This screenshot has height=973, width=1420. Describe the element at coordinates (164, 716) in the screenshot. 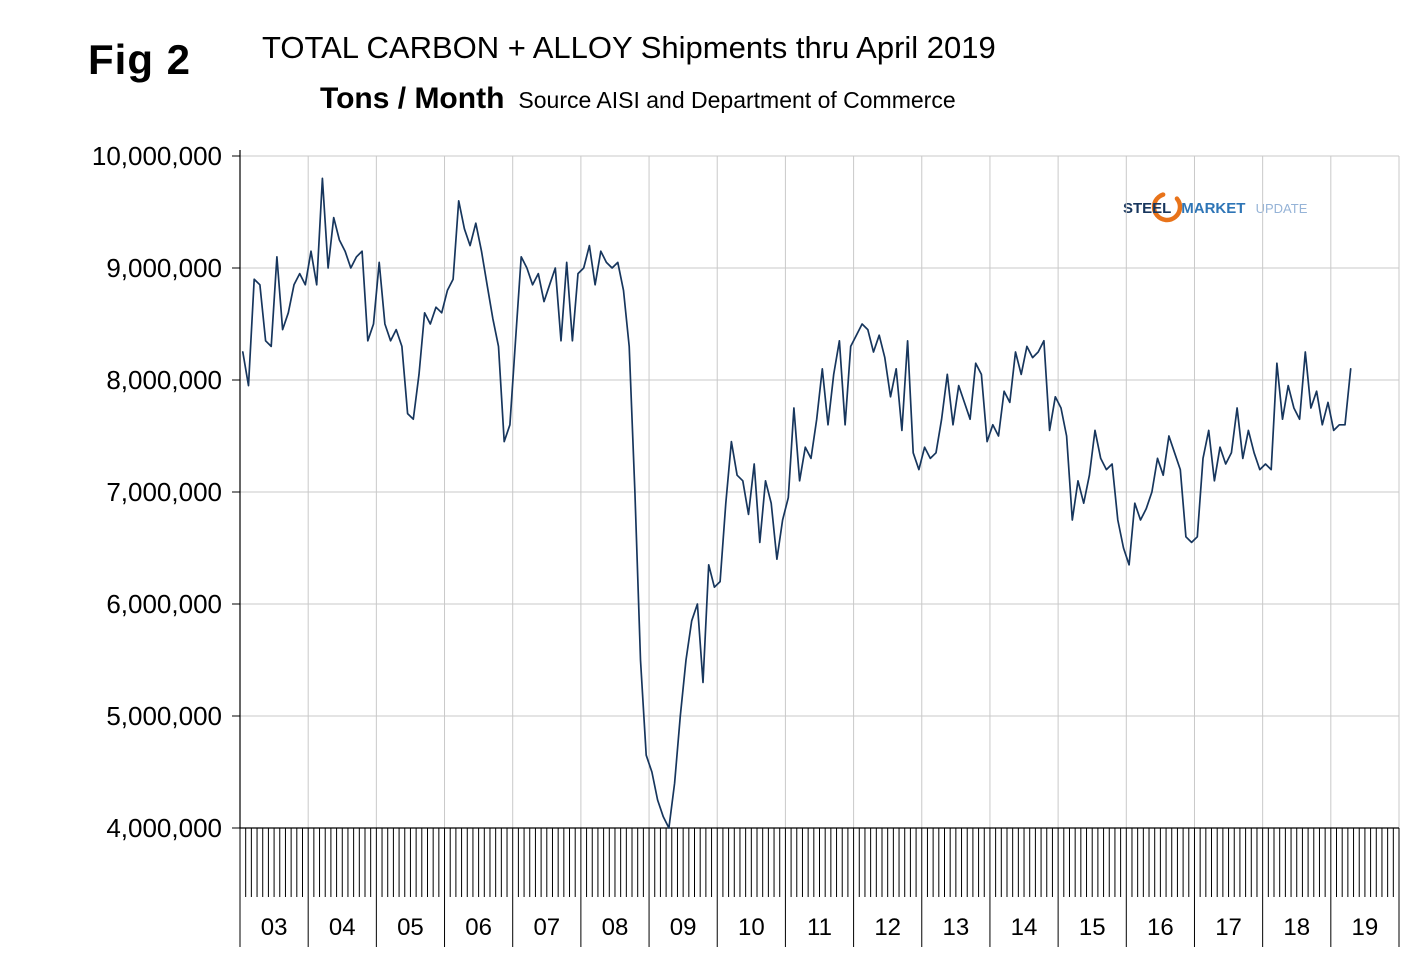

I see `y-tick-label: 5,000,000` at that location.